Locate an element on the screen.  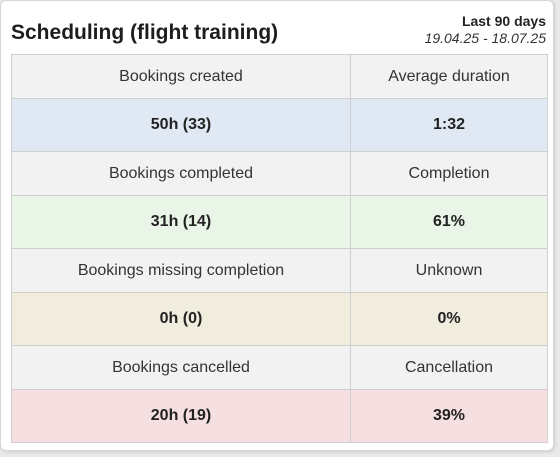
stat-label: Bookings created is located at coordinates (181, 76).